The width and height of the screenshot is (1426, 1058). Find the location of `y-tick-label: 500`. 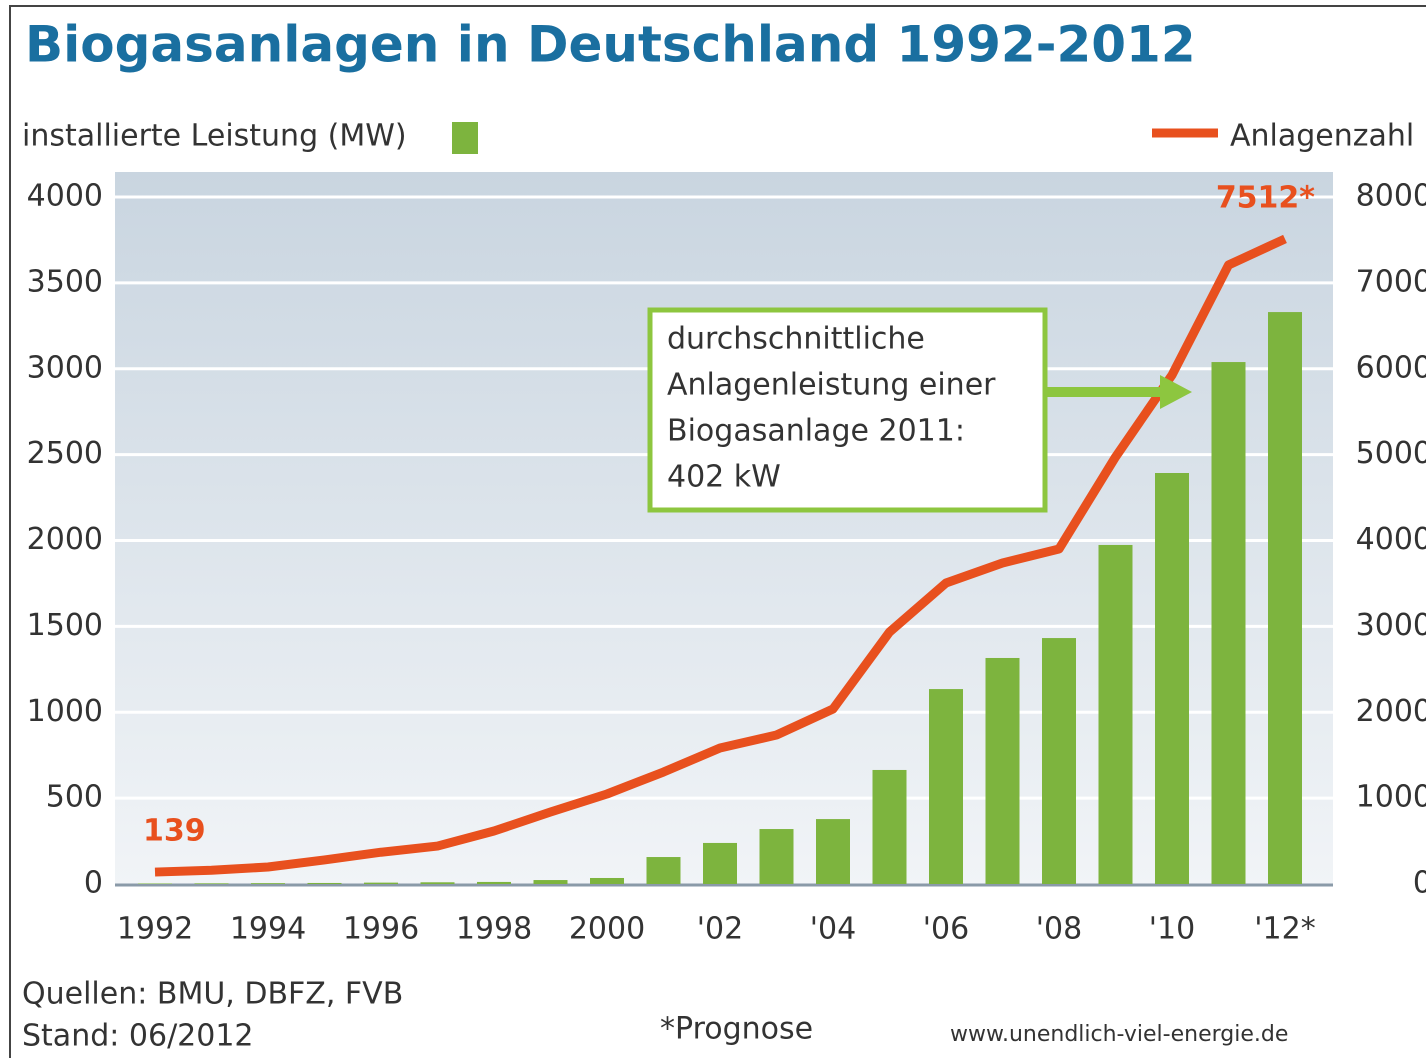

y-tick-label: 500 is located at coordinates (74, 797).